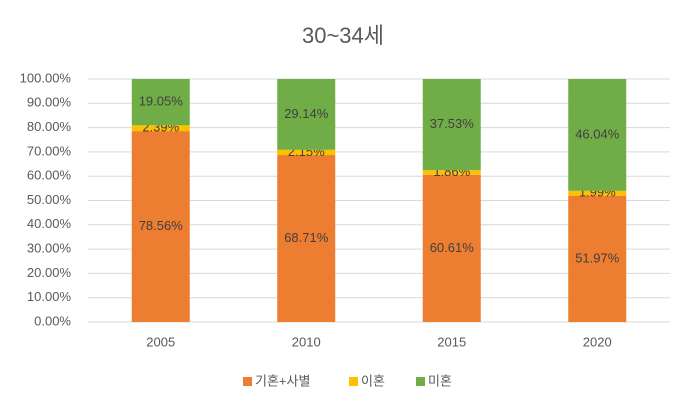 This screenshot has width=685, height=405. Describe the element at coordinates (49, 126) in the screenshot. I see `y-tick-label: 80.00%` at that location.